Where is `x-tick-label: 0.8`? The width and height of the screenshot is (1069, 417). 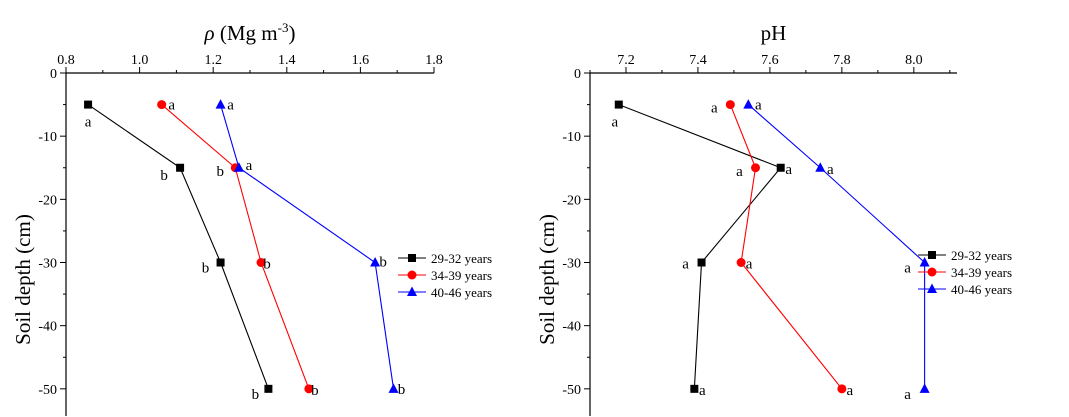 x-tick-label: 0.8 is located at coordinates (66, 60).